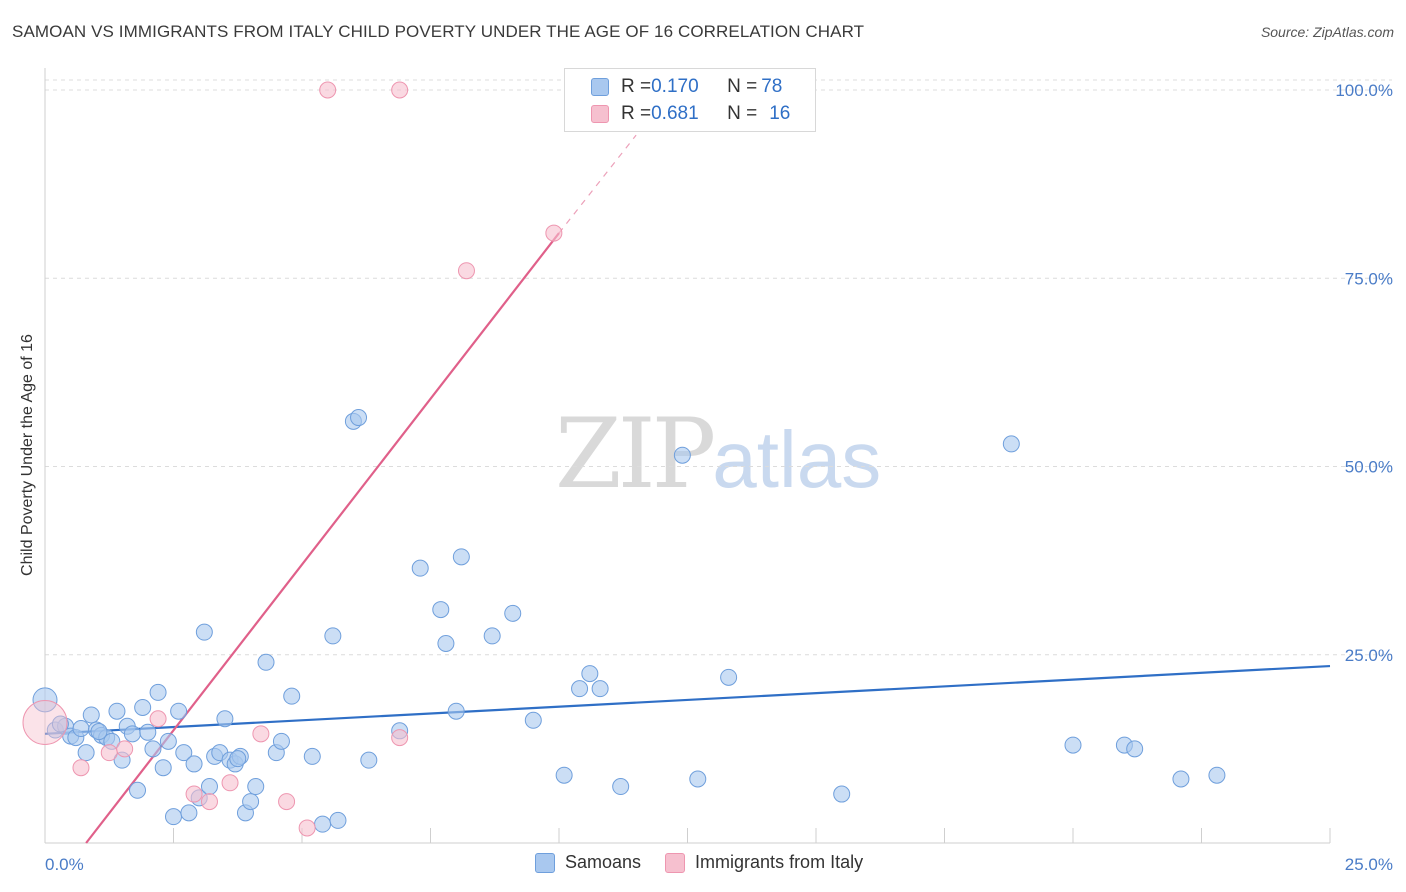 This screenshot has width=1406, height=892. I want to click on y-tick-label: 50.0%, so click(1369, 467).